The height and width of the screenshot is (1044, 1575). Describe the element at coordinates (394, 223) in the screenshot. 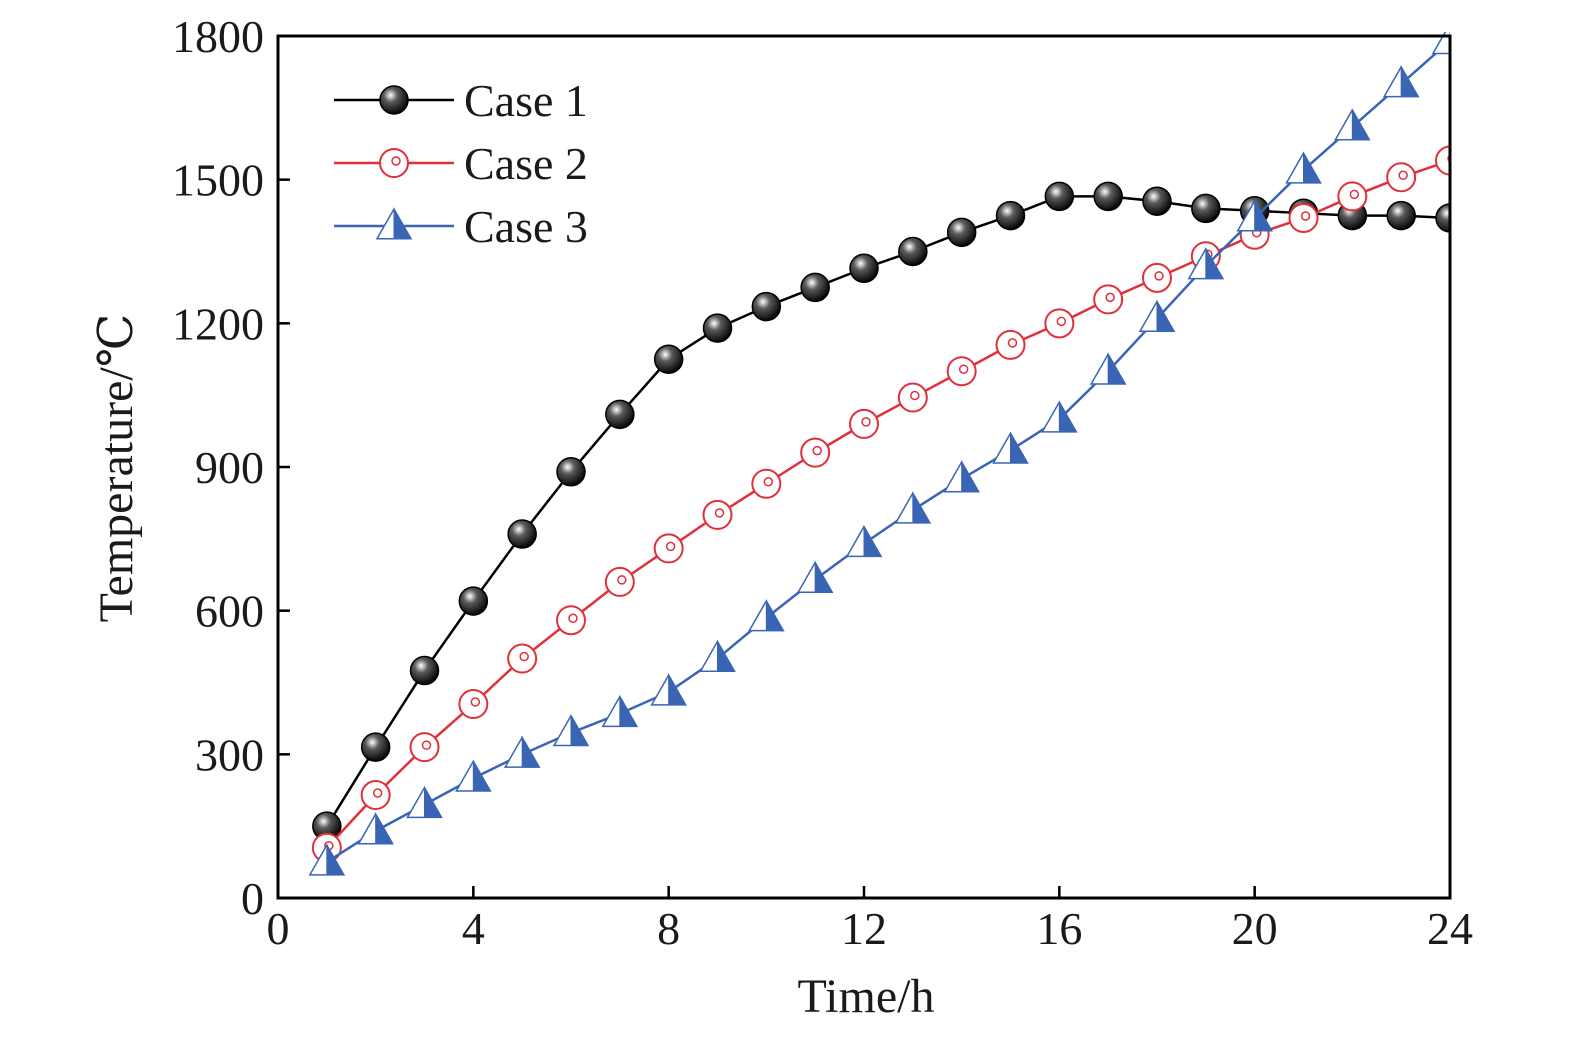

I see `legend-case-3-marker` at that location.